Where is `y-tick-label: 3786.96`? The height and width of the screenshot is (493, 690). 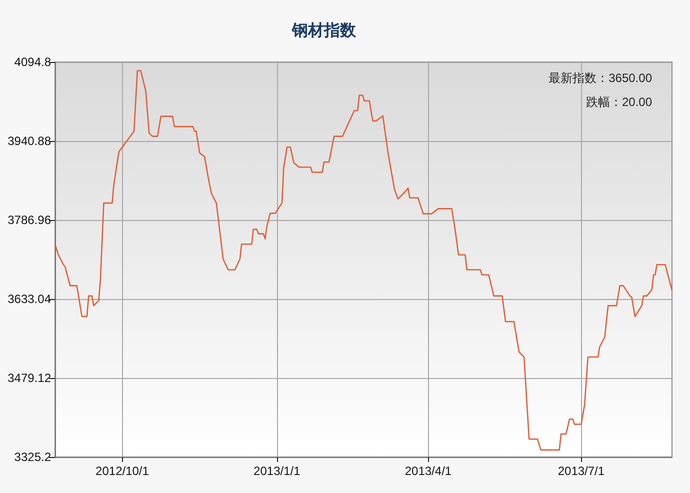 y-tick-label: 3786.96 is located at coordinates (30, 220).